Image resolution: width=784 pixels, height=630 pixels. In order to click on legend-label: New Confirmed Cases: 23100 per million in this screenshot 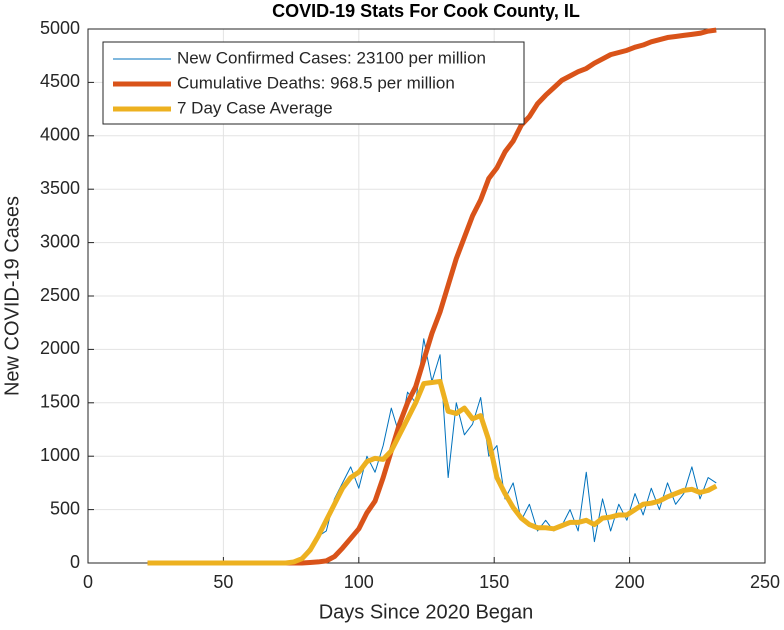, I will do `click(331, 57)`.